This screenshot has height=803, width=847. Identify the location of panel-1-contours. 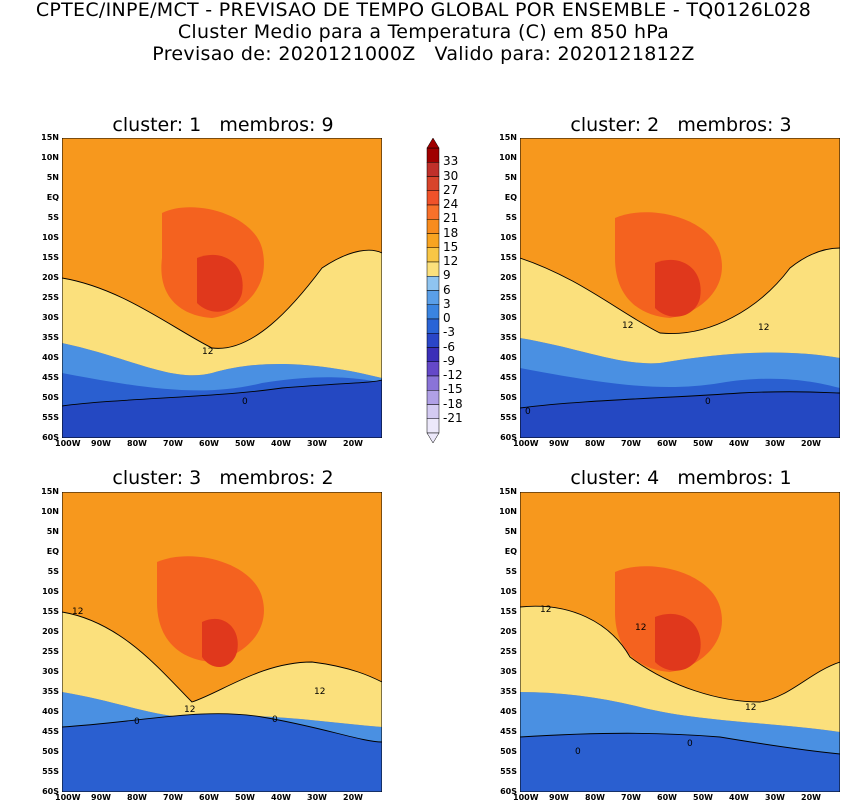
(222, 328).